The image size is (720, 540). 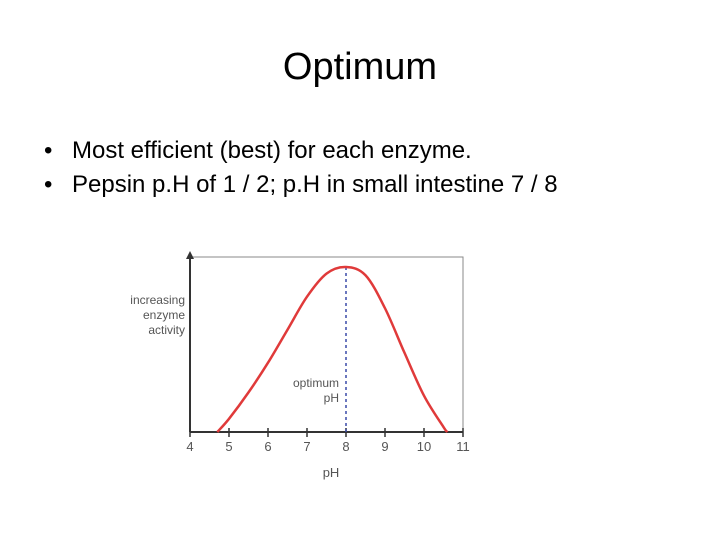 I want to click on x-tick-label: 5, so click(x=228, y=446).